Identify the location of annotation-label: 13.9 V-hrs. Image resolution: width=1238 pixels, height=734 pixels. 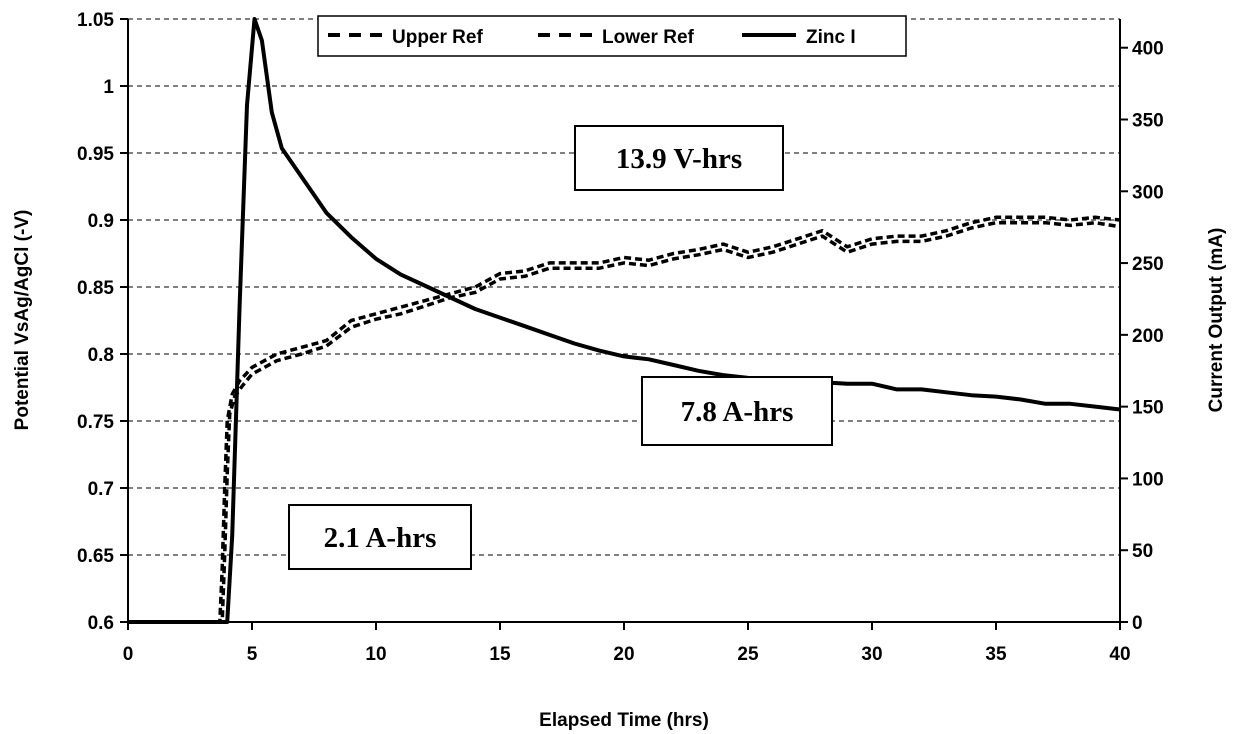
(679, 159).